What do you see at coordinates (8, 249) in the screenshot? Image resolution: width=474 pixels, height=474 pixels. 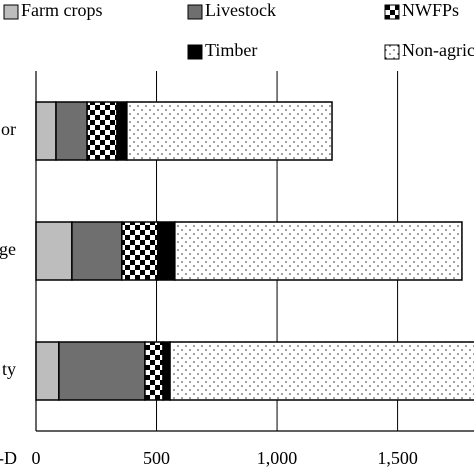 I see `y-tick-label: ge` at bounding box center [8, 249].